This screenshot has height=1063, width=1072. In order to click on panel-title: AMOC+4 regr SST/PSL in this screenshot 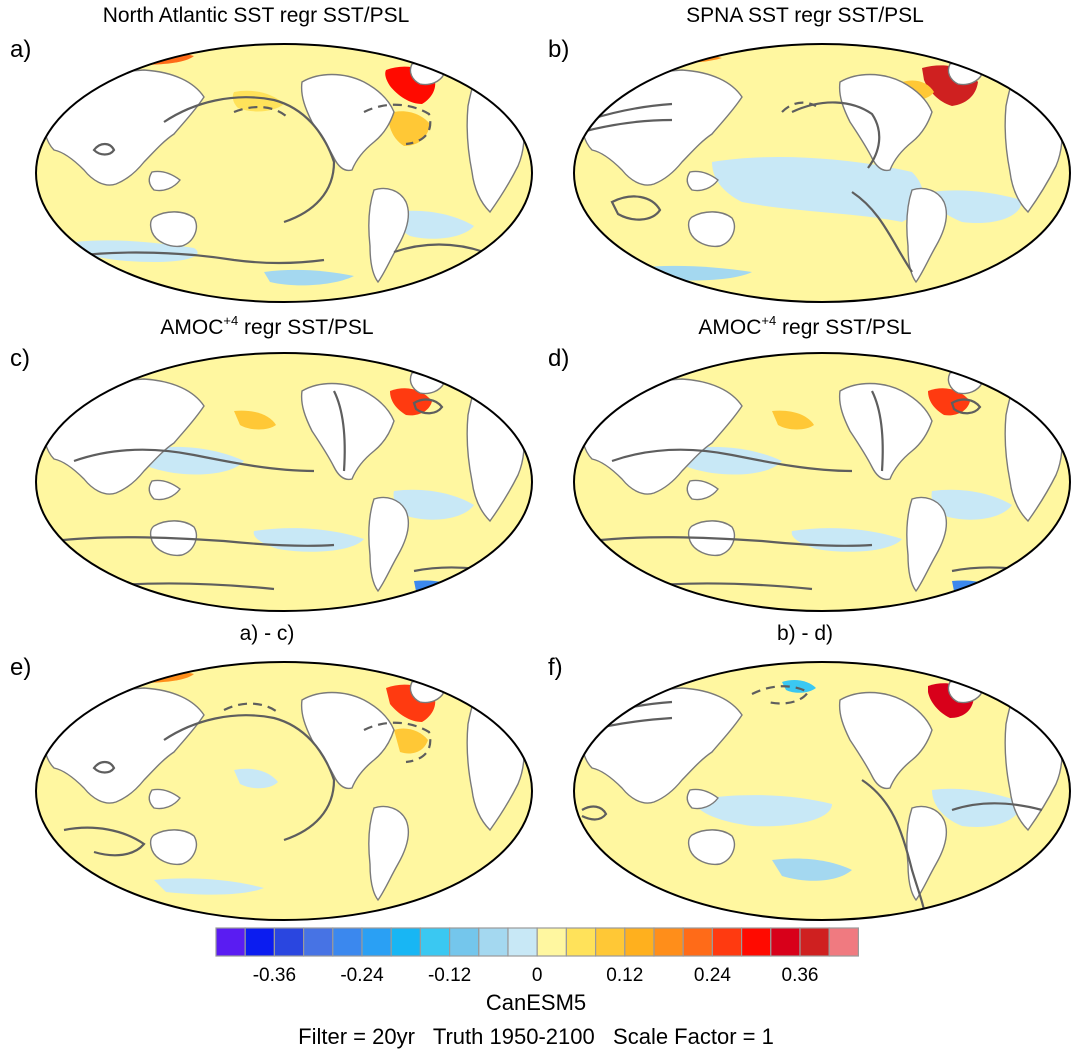, I will do `click(805, 326)`.